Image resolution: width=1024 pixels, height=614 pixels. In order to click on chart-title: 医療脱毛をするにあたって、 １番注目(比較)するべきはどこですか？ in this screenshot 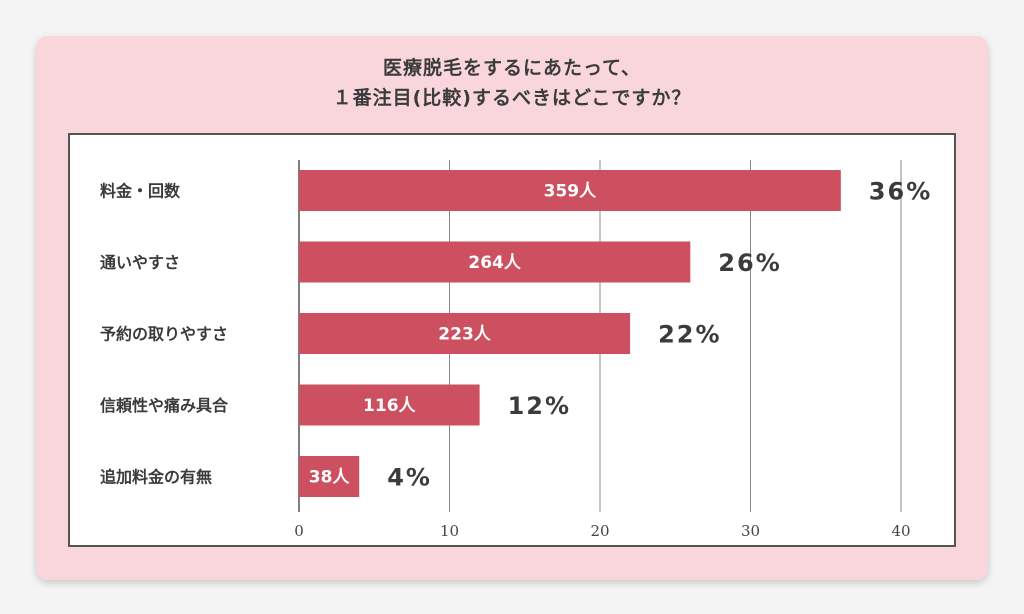, I will do `click(512, 83)`.